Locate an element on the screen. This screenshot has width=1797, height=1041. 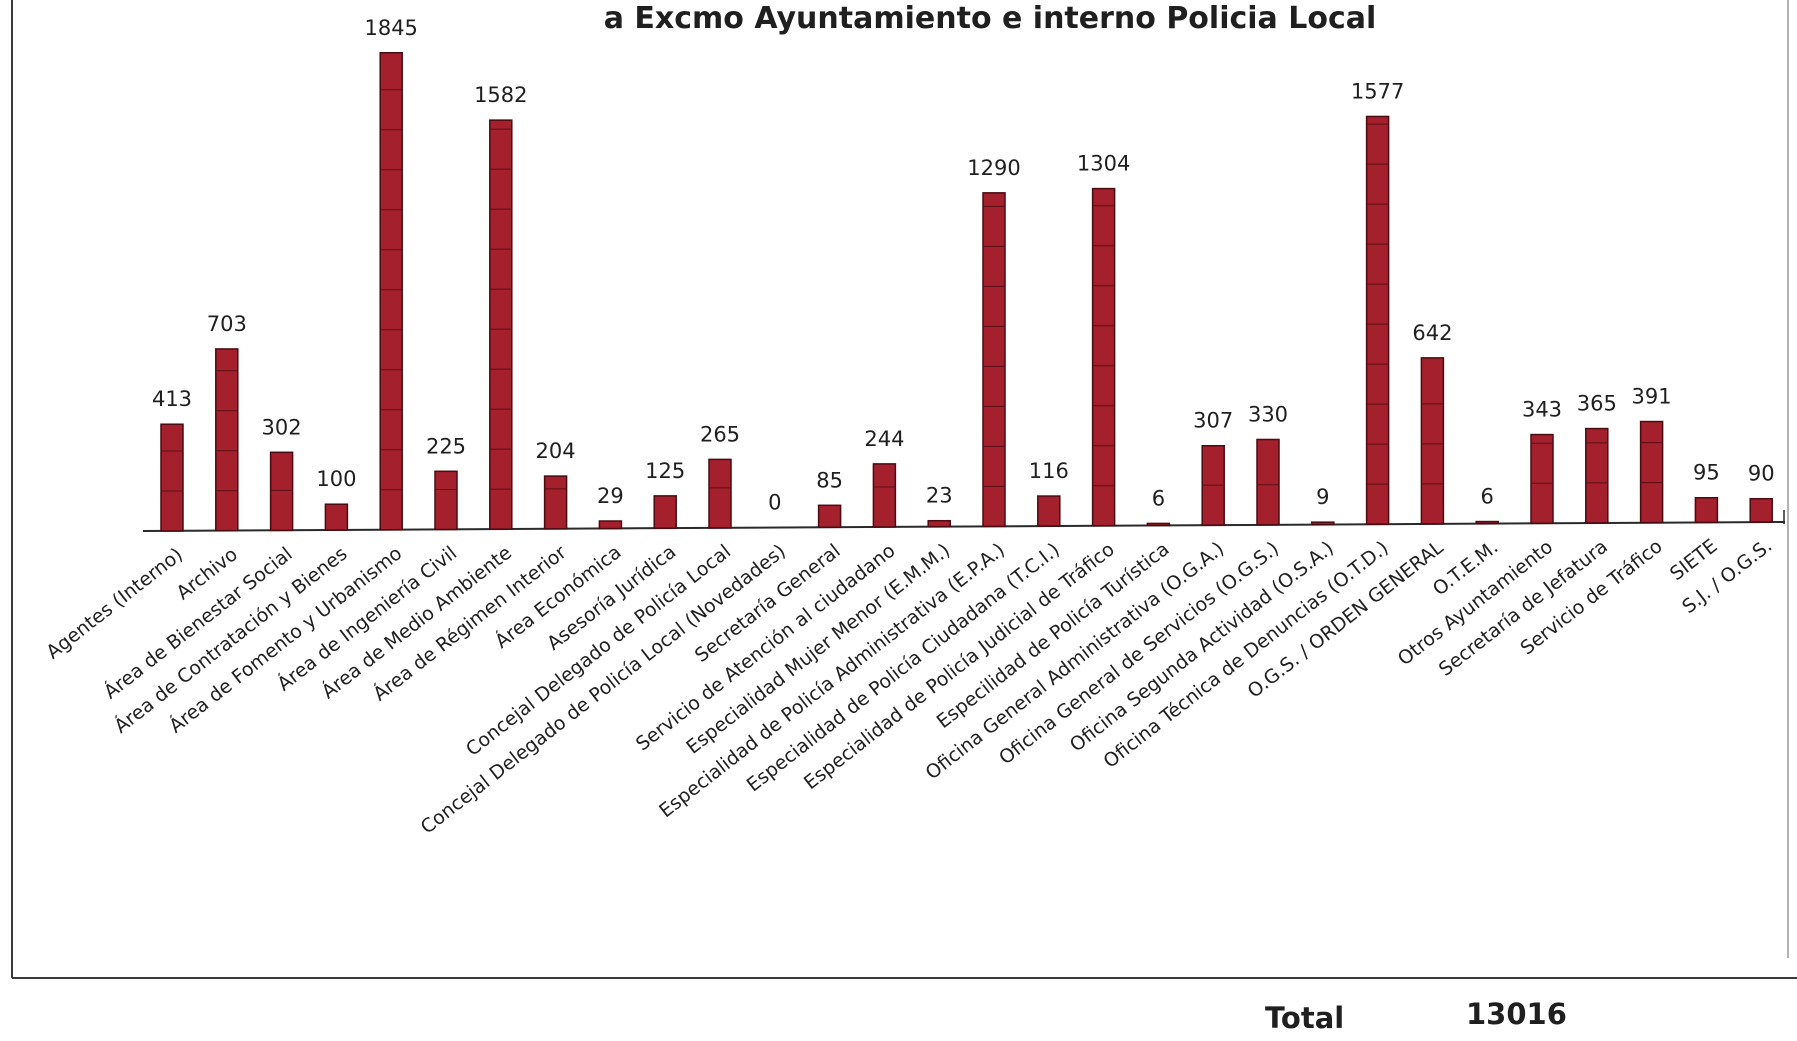
data-label-asesoria-juridica: 125 is located at coordinates (665, 471).